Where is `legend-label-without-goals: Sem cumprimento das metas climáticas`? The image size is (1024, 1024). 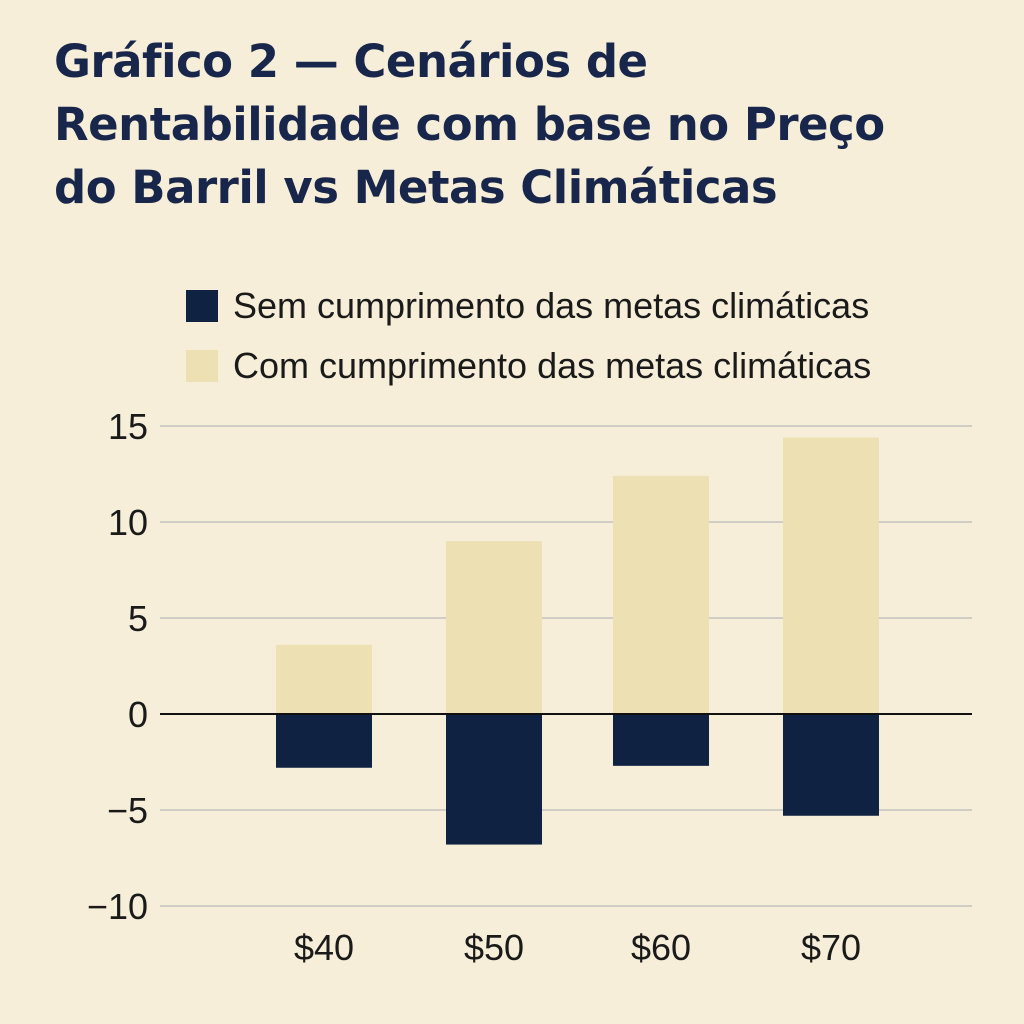
legend-label-without-goals: Sem cumprimento das metas climáticas is located at coordinates (551, 305).